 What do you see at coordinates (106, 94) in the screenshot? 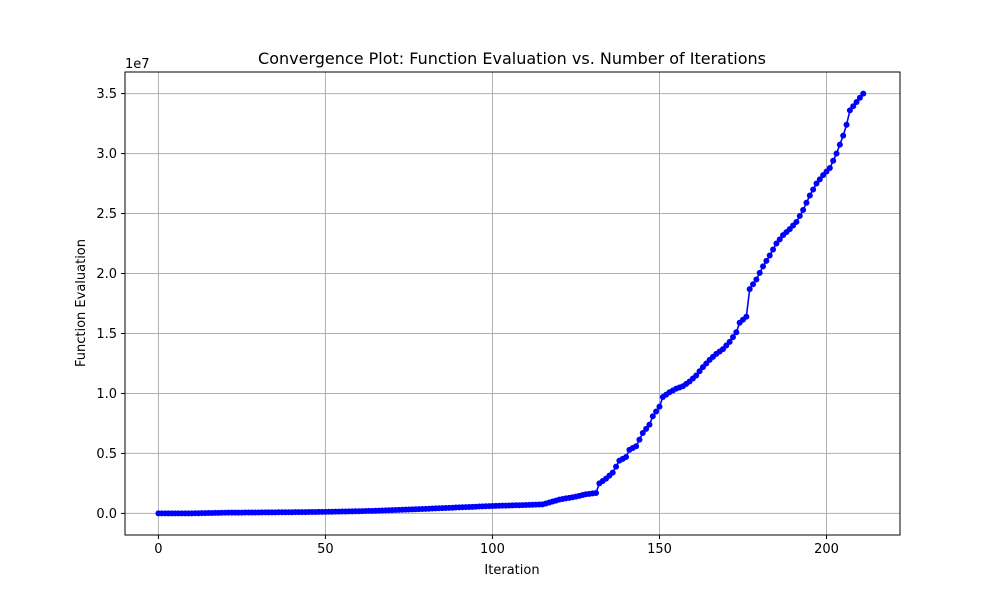
I see `y-tick-label: 3.5` at bounding box center [106, 94].